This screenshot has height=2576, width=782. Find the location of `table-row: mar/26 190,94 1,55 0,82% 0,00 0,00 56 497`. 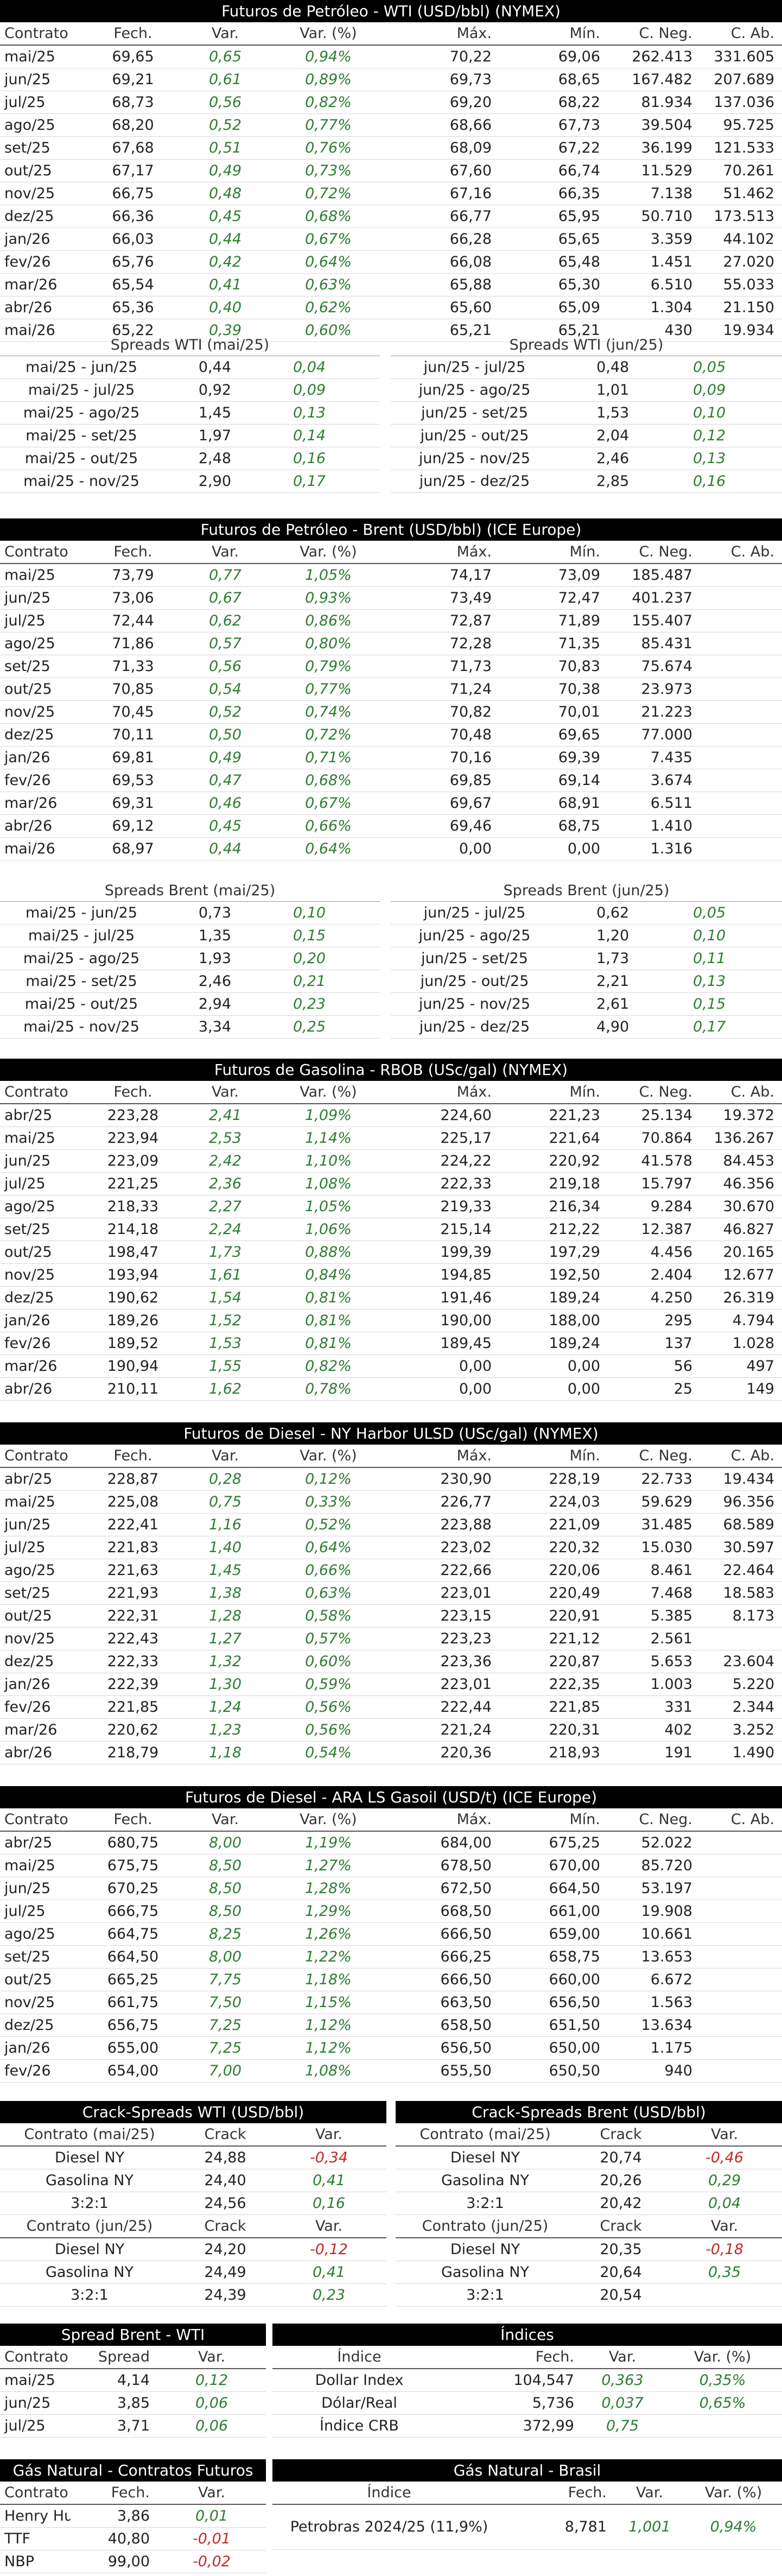

table-row: mar/26 190,94 1,55 0,82% 0,00 0,00 56 497 is located at coordinates (391, 1366).